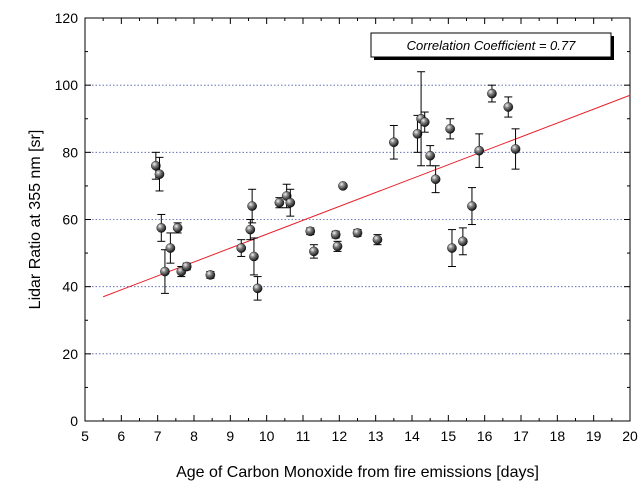  I want to click on x-tick-label: 12, so click(340, 436).